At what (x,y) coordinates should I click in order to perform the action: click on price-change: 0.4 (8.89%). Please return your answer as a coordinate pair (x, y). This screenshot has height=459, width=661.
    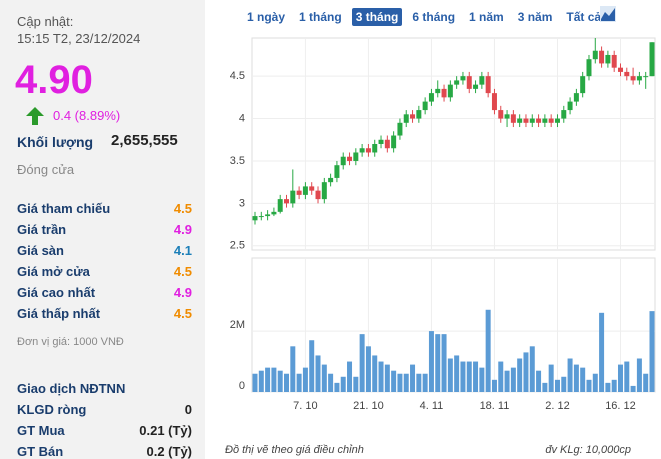
    Looking at the image, I should click on (87, 115).